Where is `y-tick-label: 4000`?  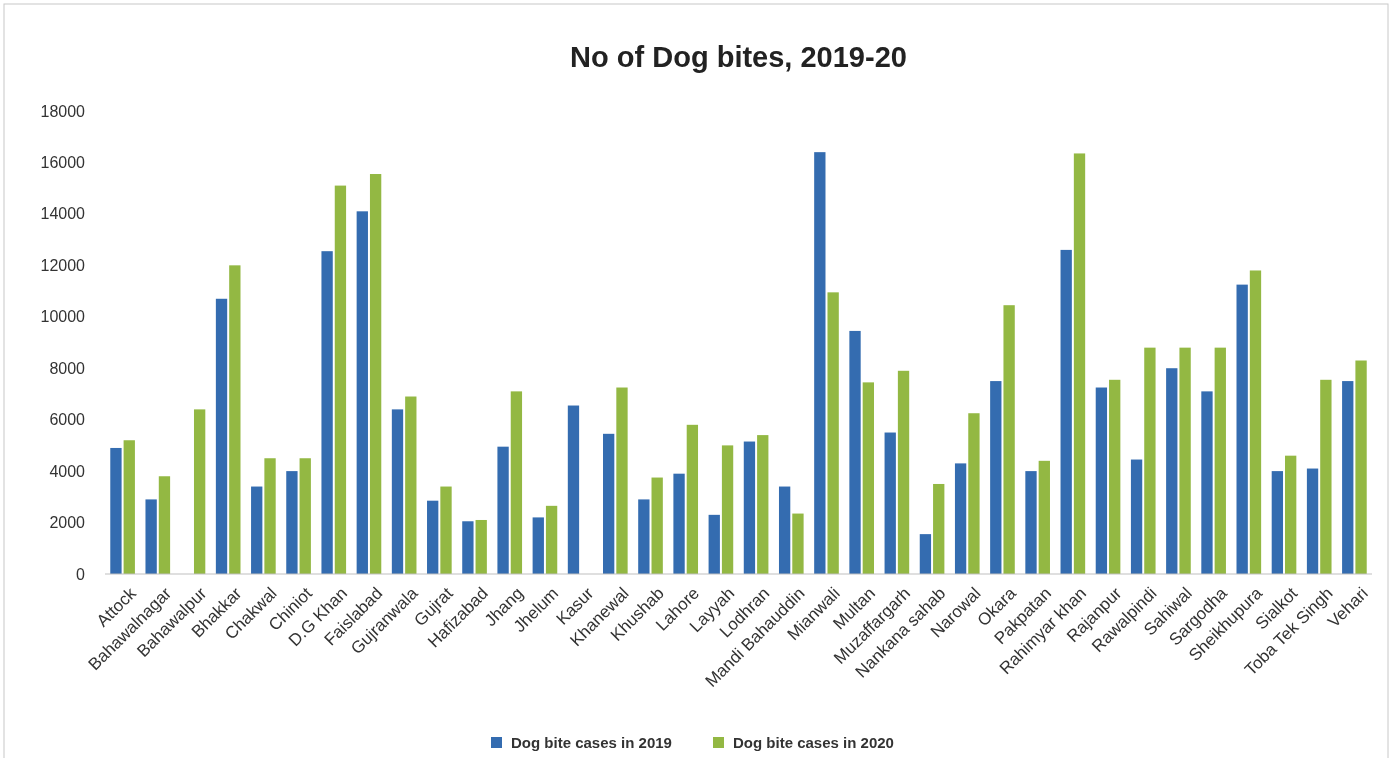
y-tick-label: 4000 is located at coordinates (67, 471).